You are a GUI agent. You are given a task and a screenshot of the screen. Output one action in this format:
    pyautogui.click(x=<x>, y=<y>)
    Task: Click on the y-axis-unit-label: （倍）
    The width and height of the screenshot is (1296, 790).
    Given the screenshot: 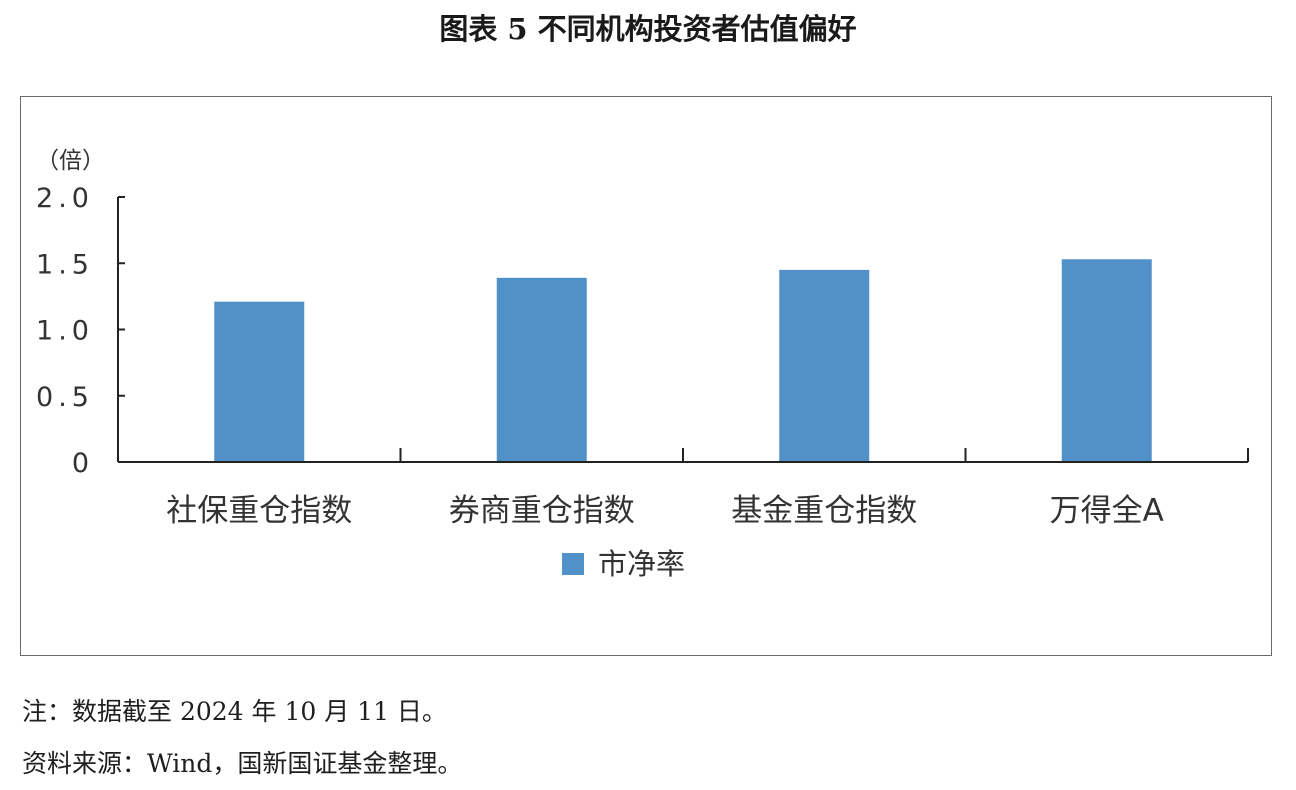 What is the action you would take?
    pyautogui.click(x=70, y=161)
    